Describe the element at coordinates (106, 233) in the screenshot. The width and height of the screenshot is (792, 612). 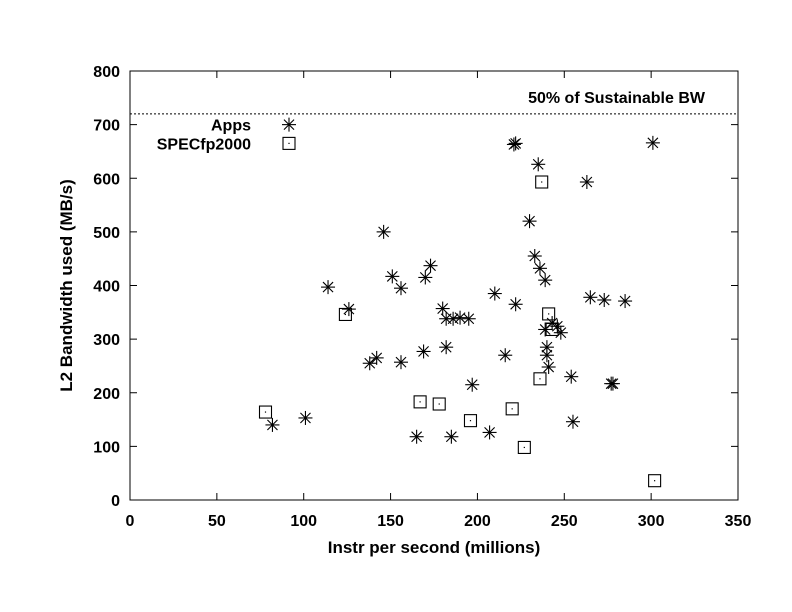
I see `y-tick-label: 500` at that location.